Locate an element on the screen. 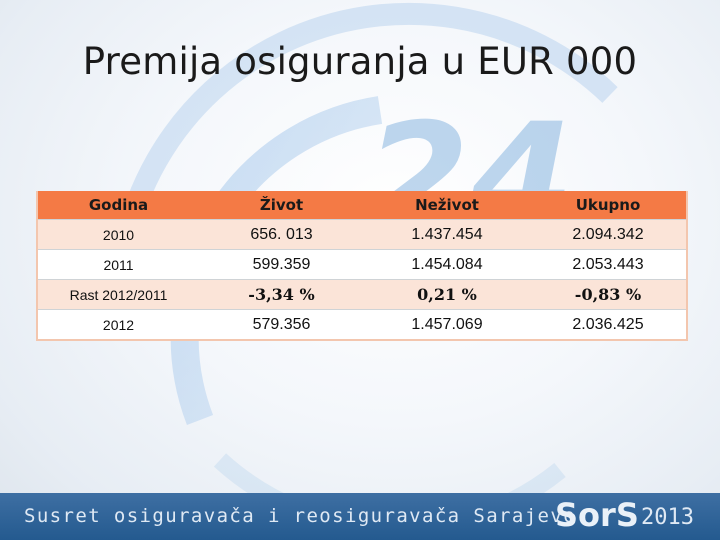  cell-ukupno: 2.053.443 is located at coordinates (609, 264).